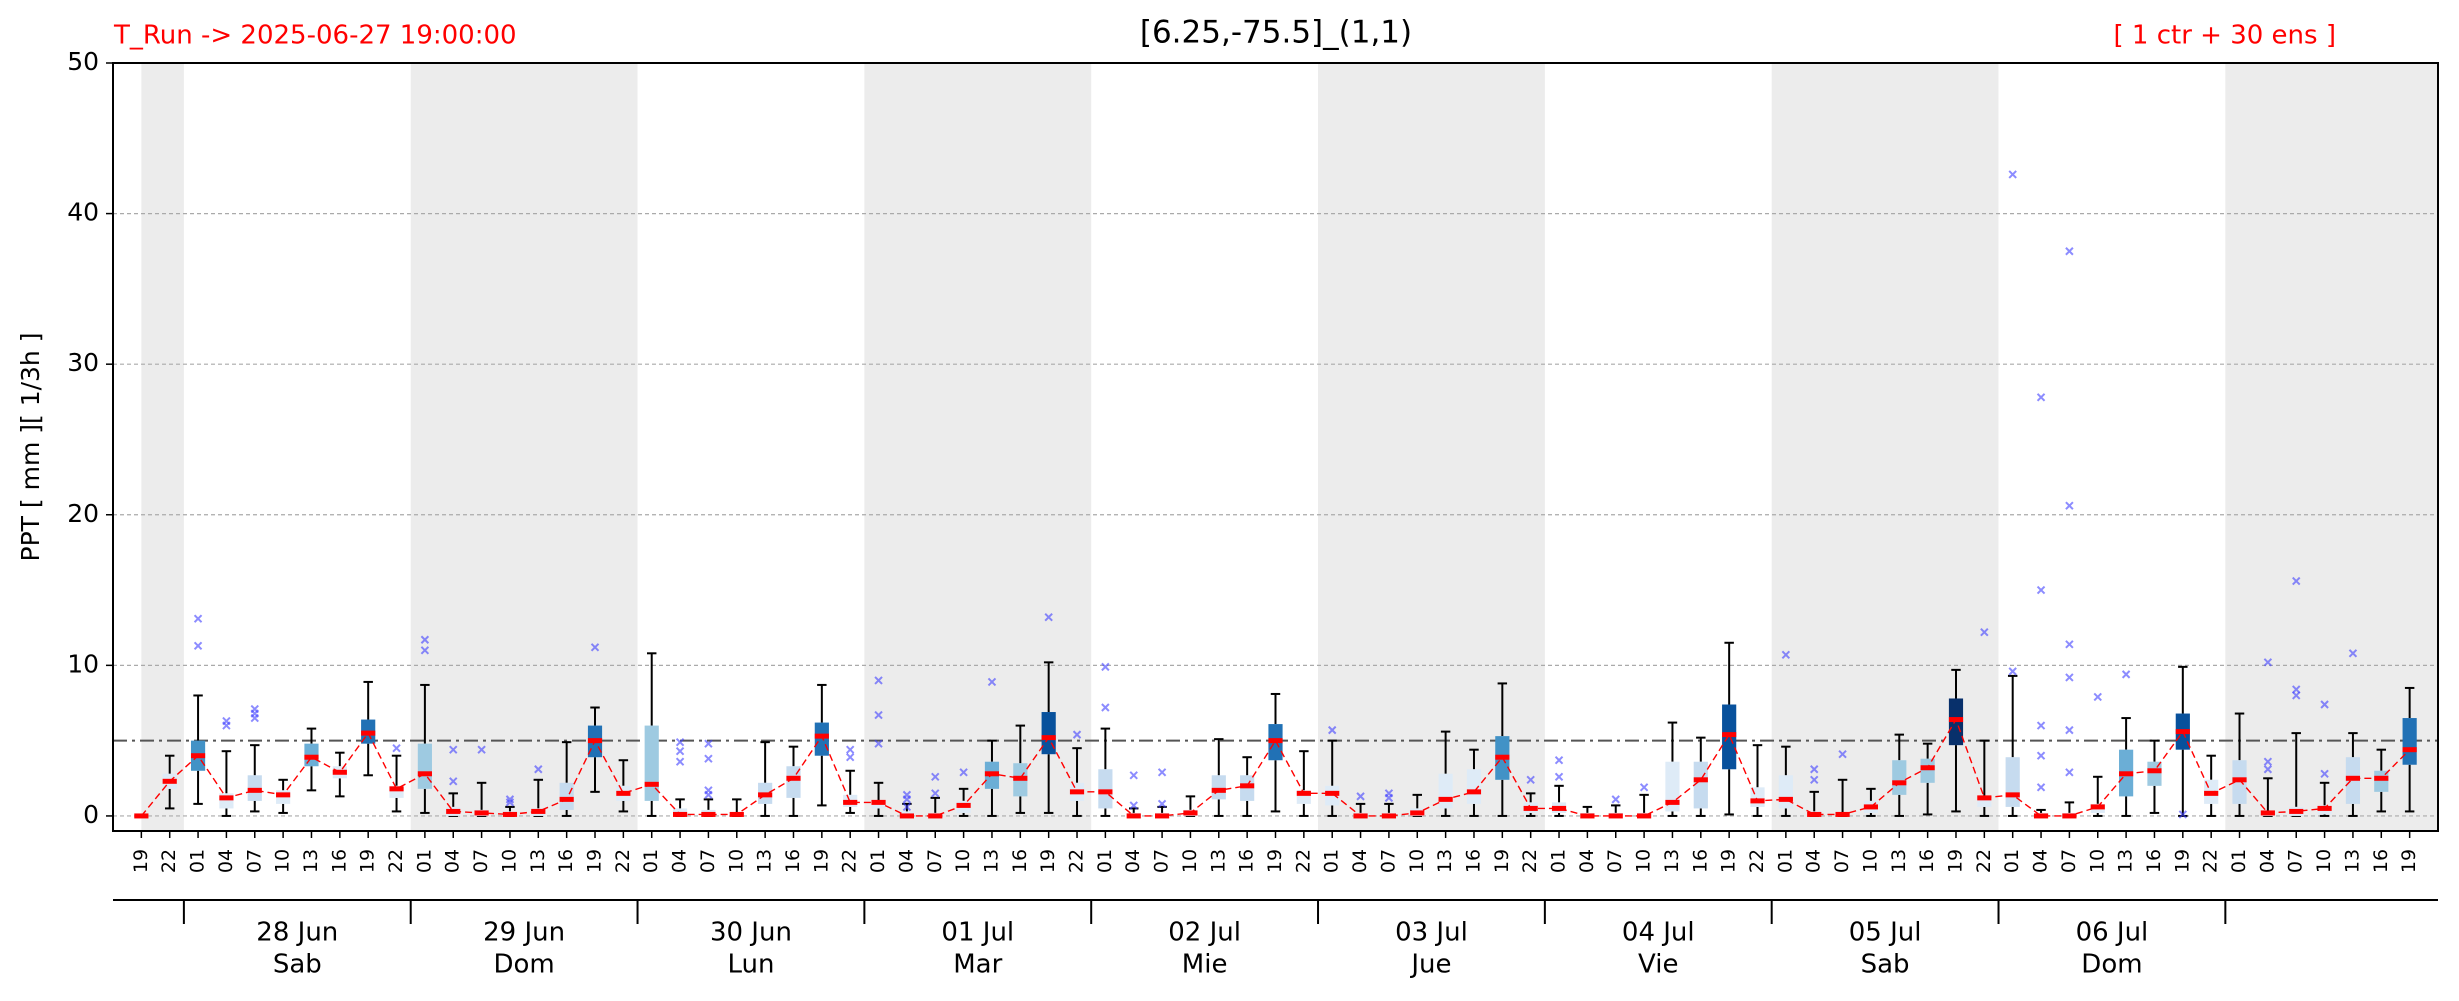 The height and width of the screenshot is (1001, 2459). Describe the element at coordinates (83, 61) in the screenshot. I see `y-tick-label: 50` at that location.